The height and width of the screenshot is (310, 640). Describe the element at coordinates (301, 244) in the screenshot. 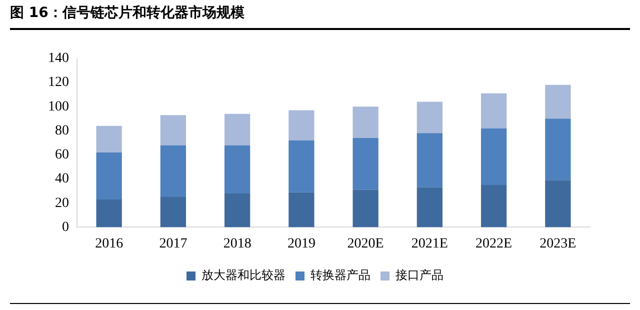

I see `x-tick-label: 2019` at that location.